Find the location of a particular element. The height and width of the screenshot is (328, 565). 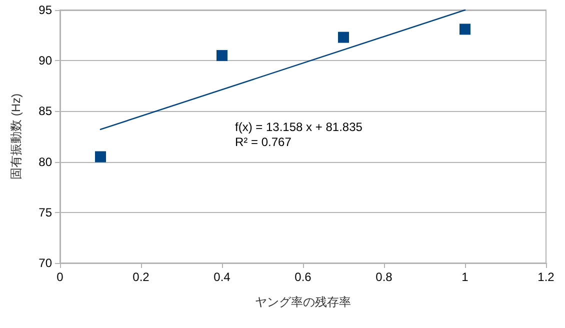

y-tick-label: 75 is located at coordinates (45, 212).